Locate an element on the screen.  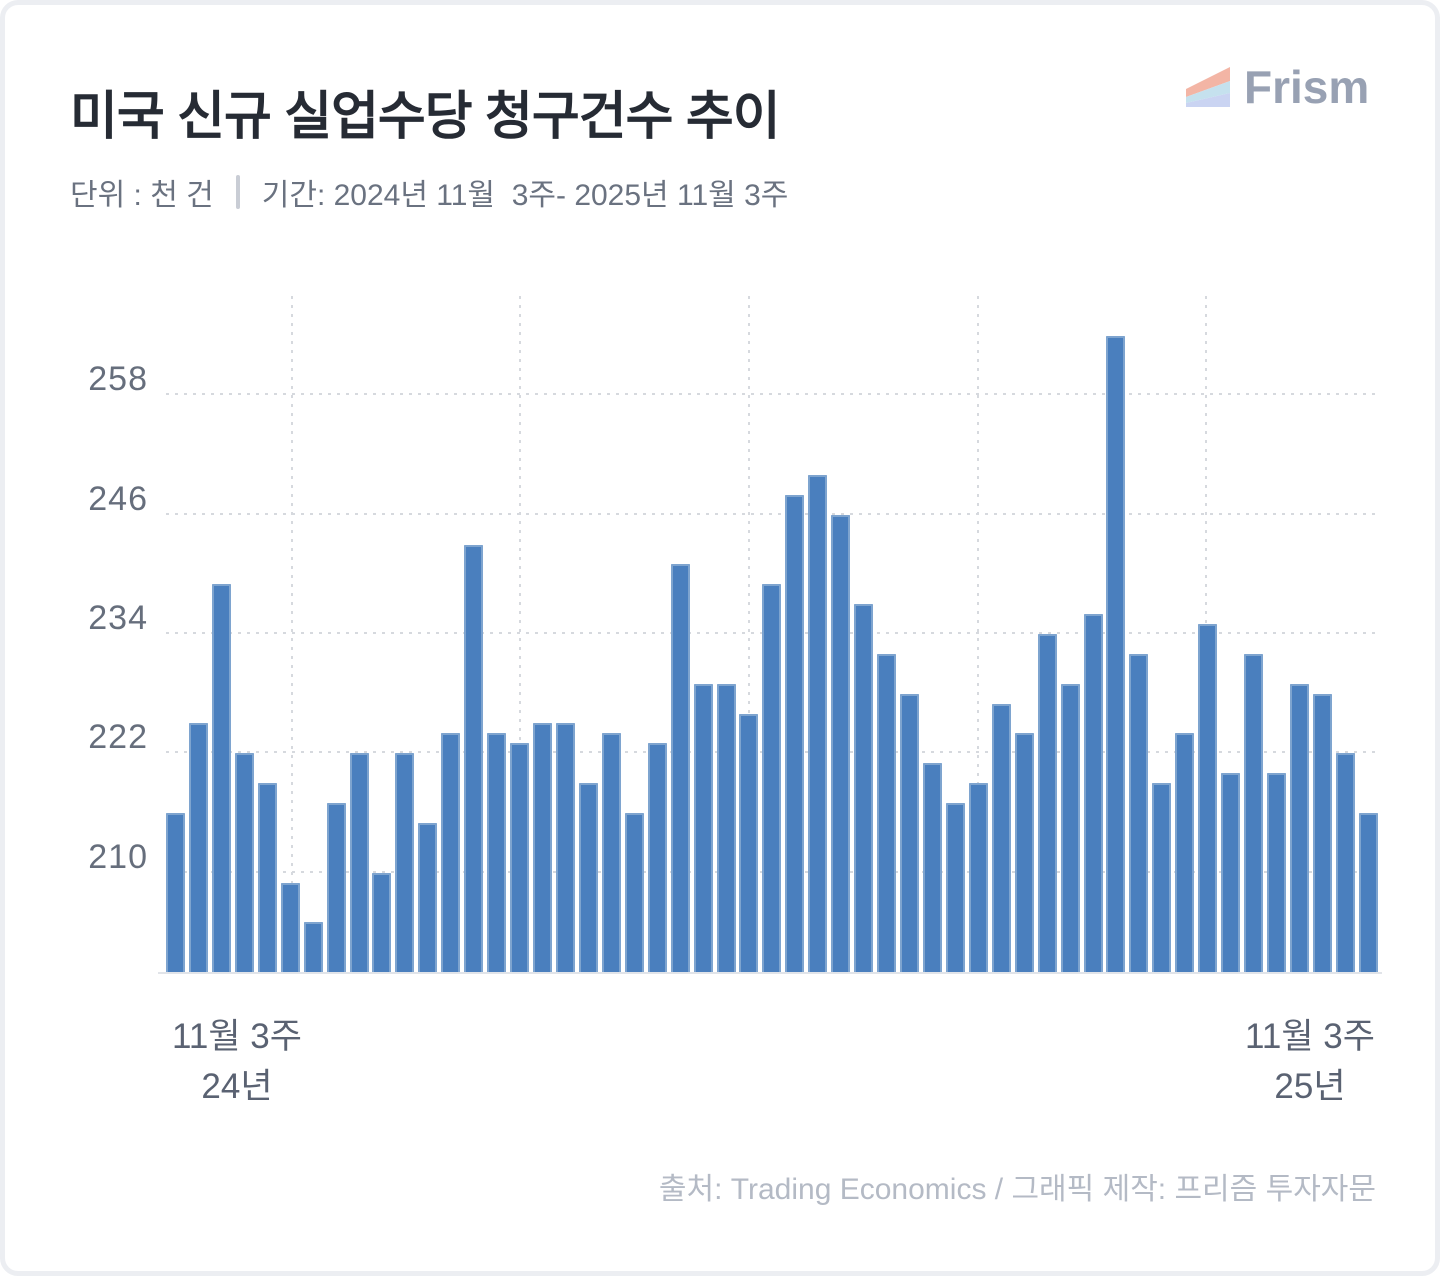
brand-name: Frism is located at coordinates (1307, 87).